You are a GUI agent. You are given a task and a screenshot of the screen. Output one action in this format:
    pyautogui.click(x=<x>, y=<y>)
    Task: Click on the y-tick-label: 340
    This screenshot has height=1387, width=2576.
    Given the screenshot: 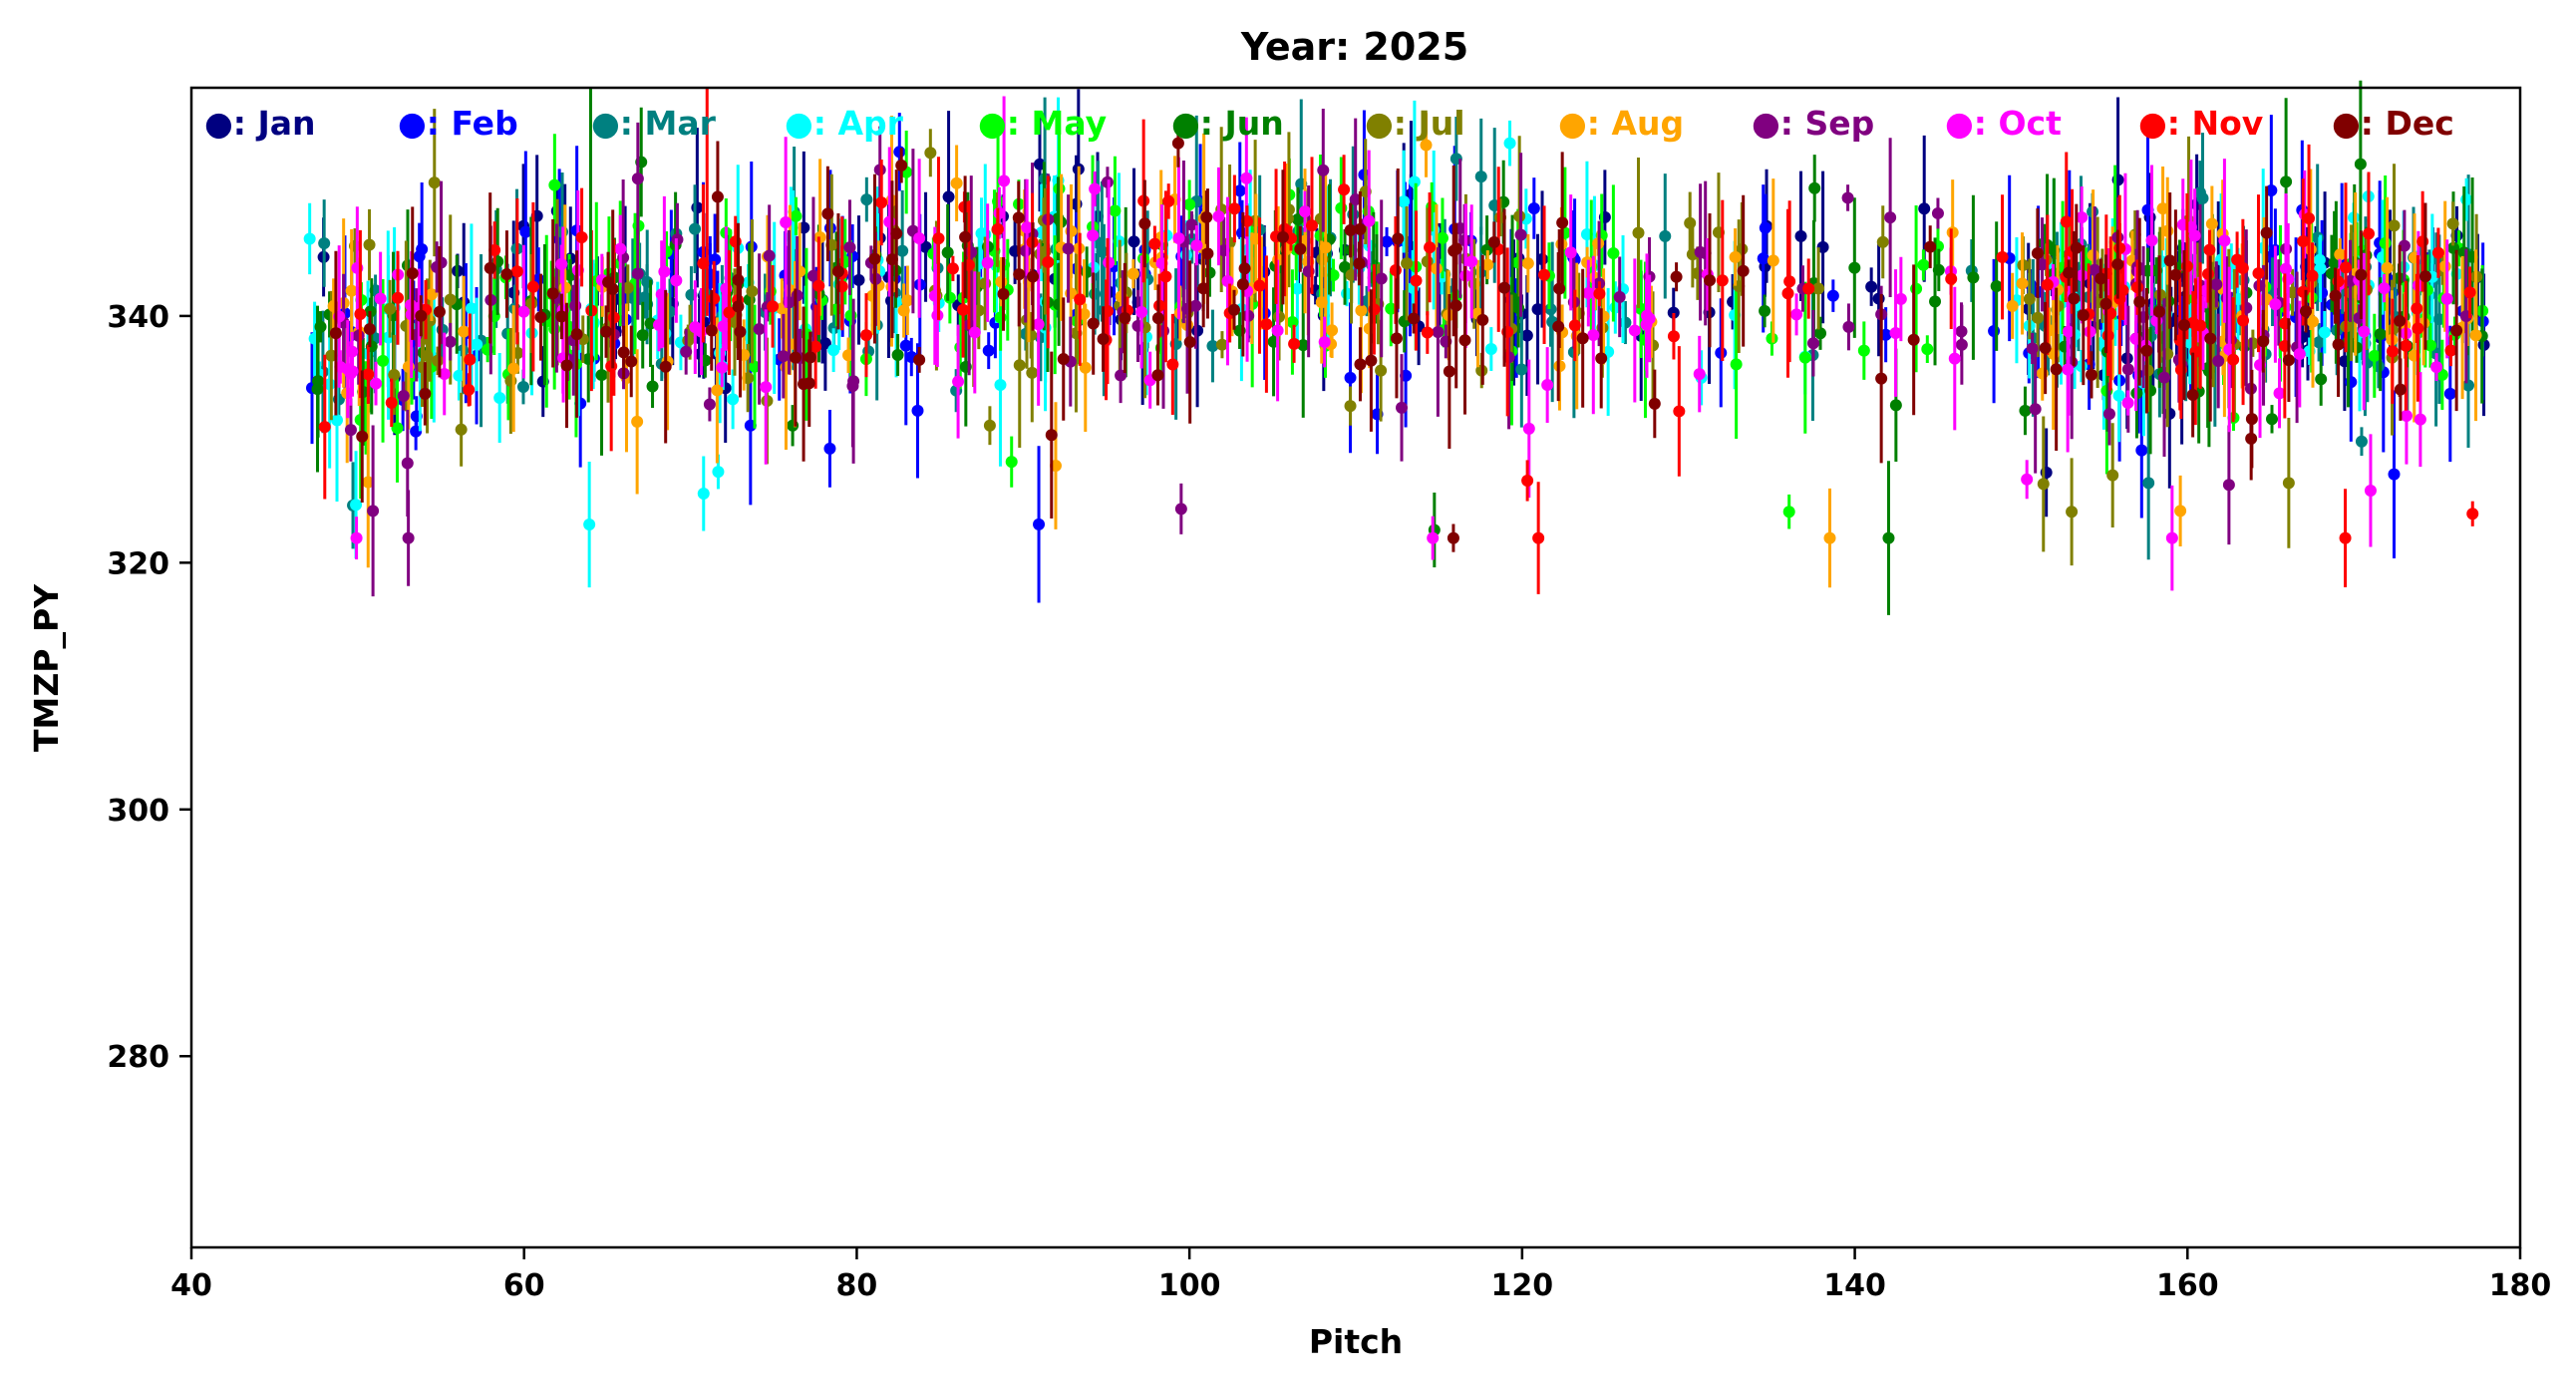 What is the action you would take?
    pyautogui.click(x=138, y=317)
    